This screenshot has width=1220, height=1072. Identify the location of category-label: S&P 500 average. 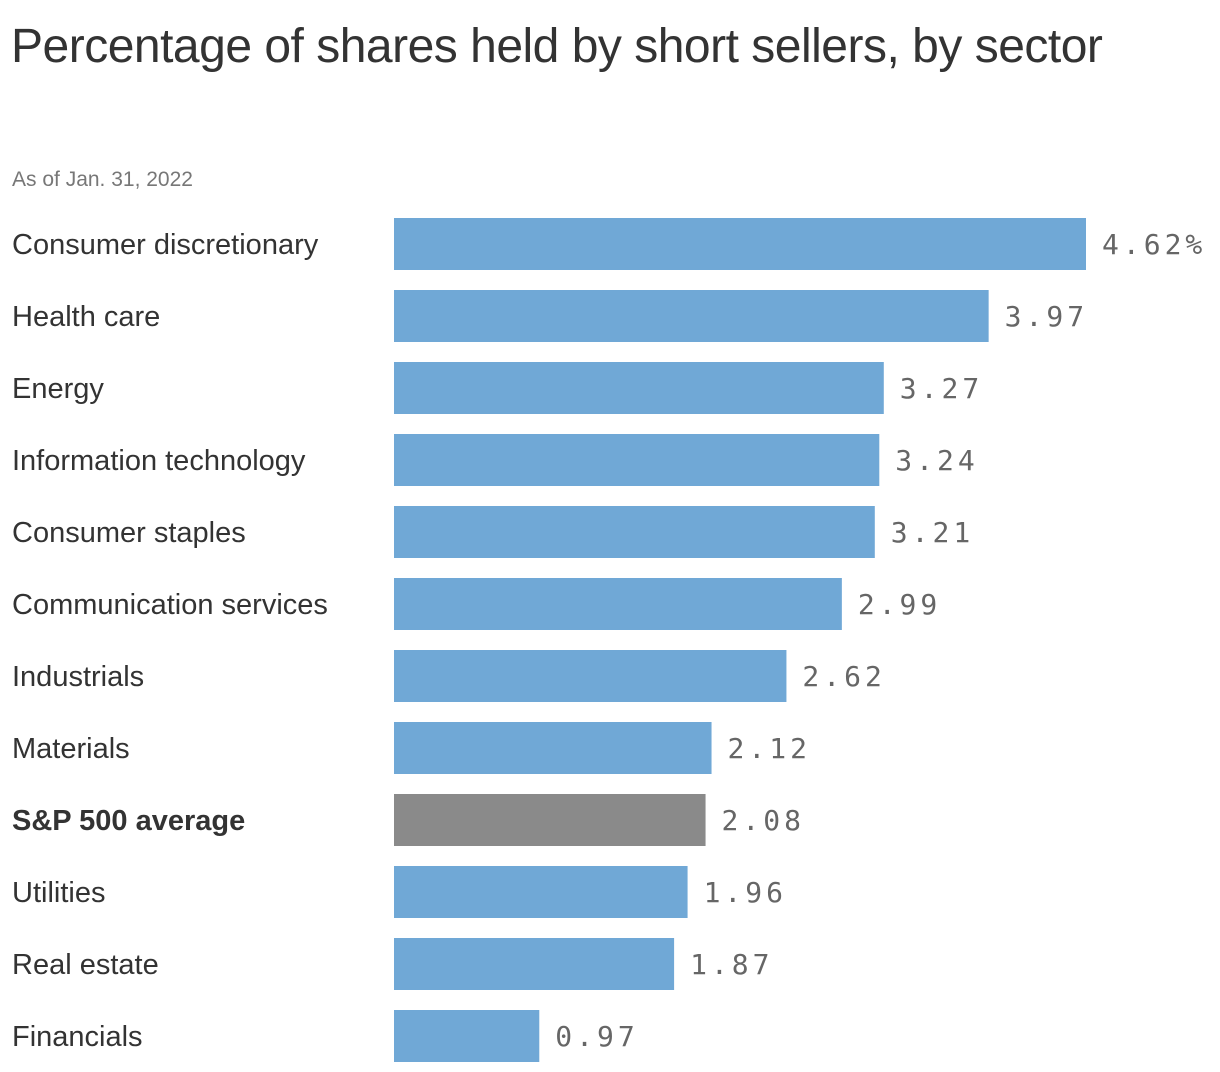
(128, 821).